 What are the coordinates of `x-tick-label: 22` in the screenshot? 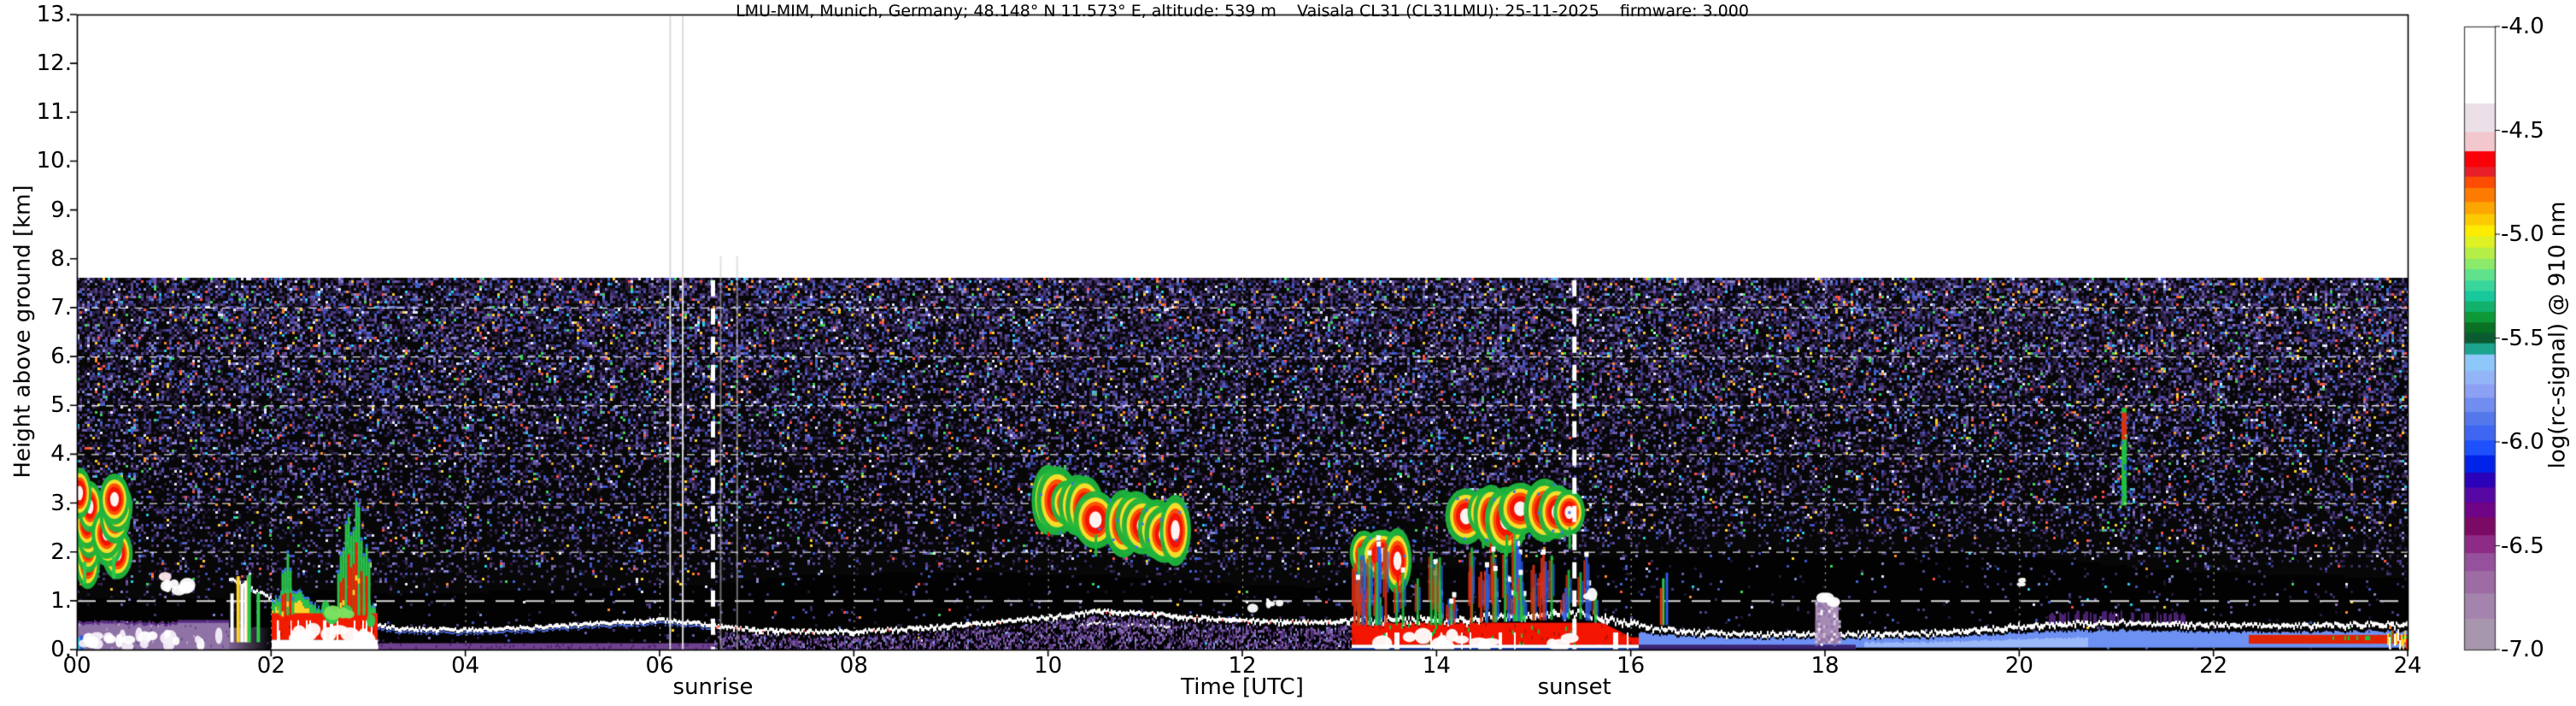 It's located at (2213, 666).